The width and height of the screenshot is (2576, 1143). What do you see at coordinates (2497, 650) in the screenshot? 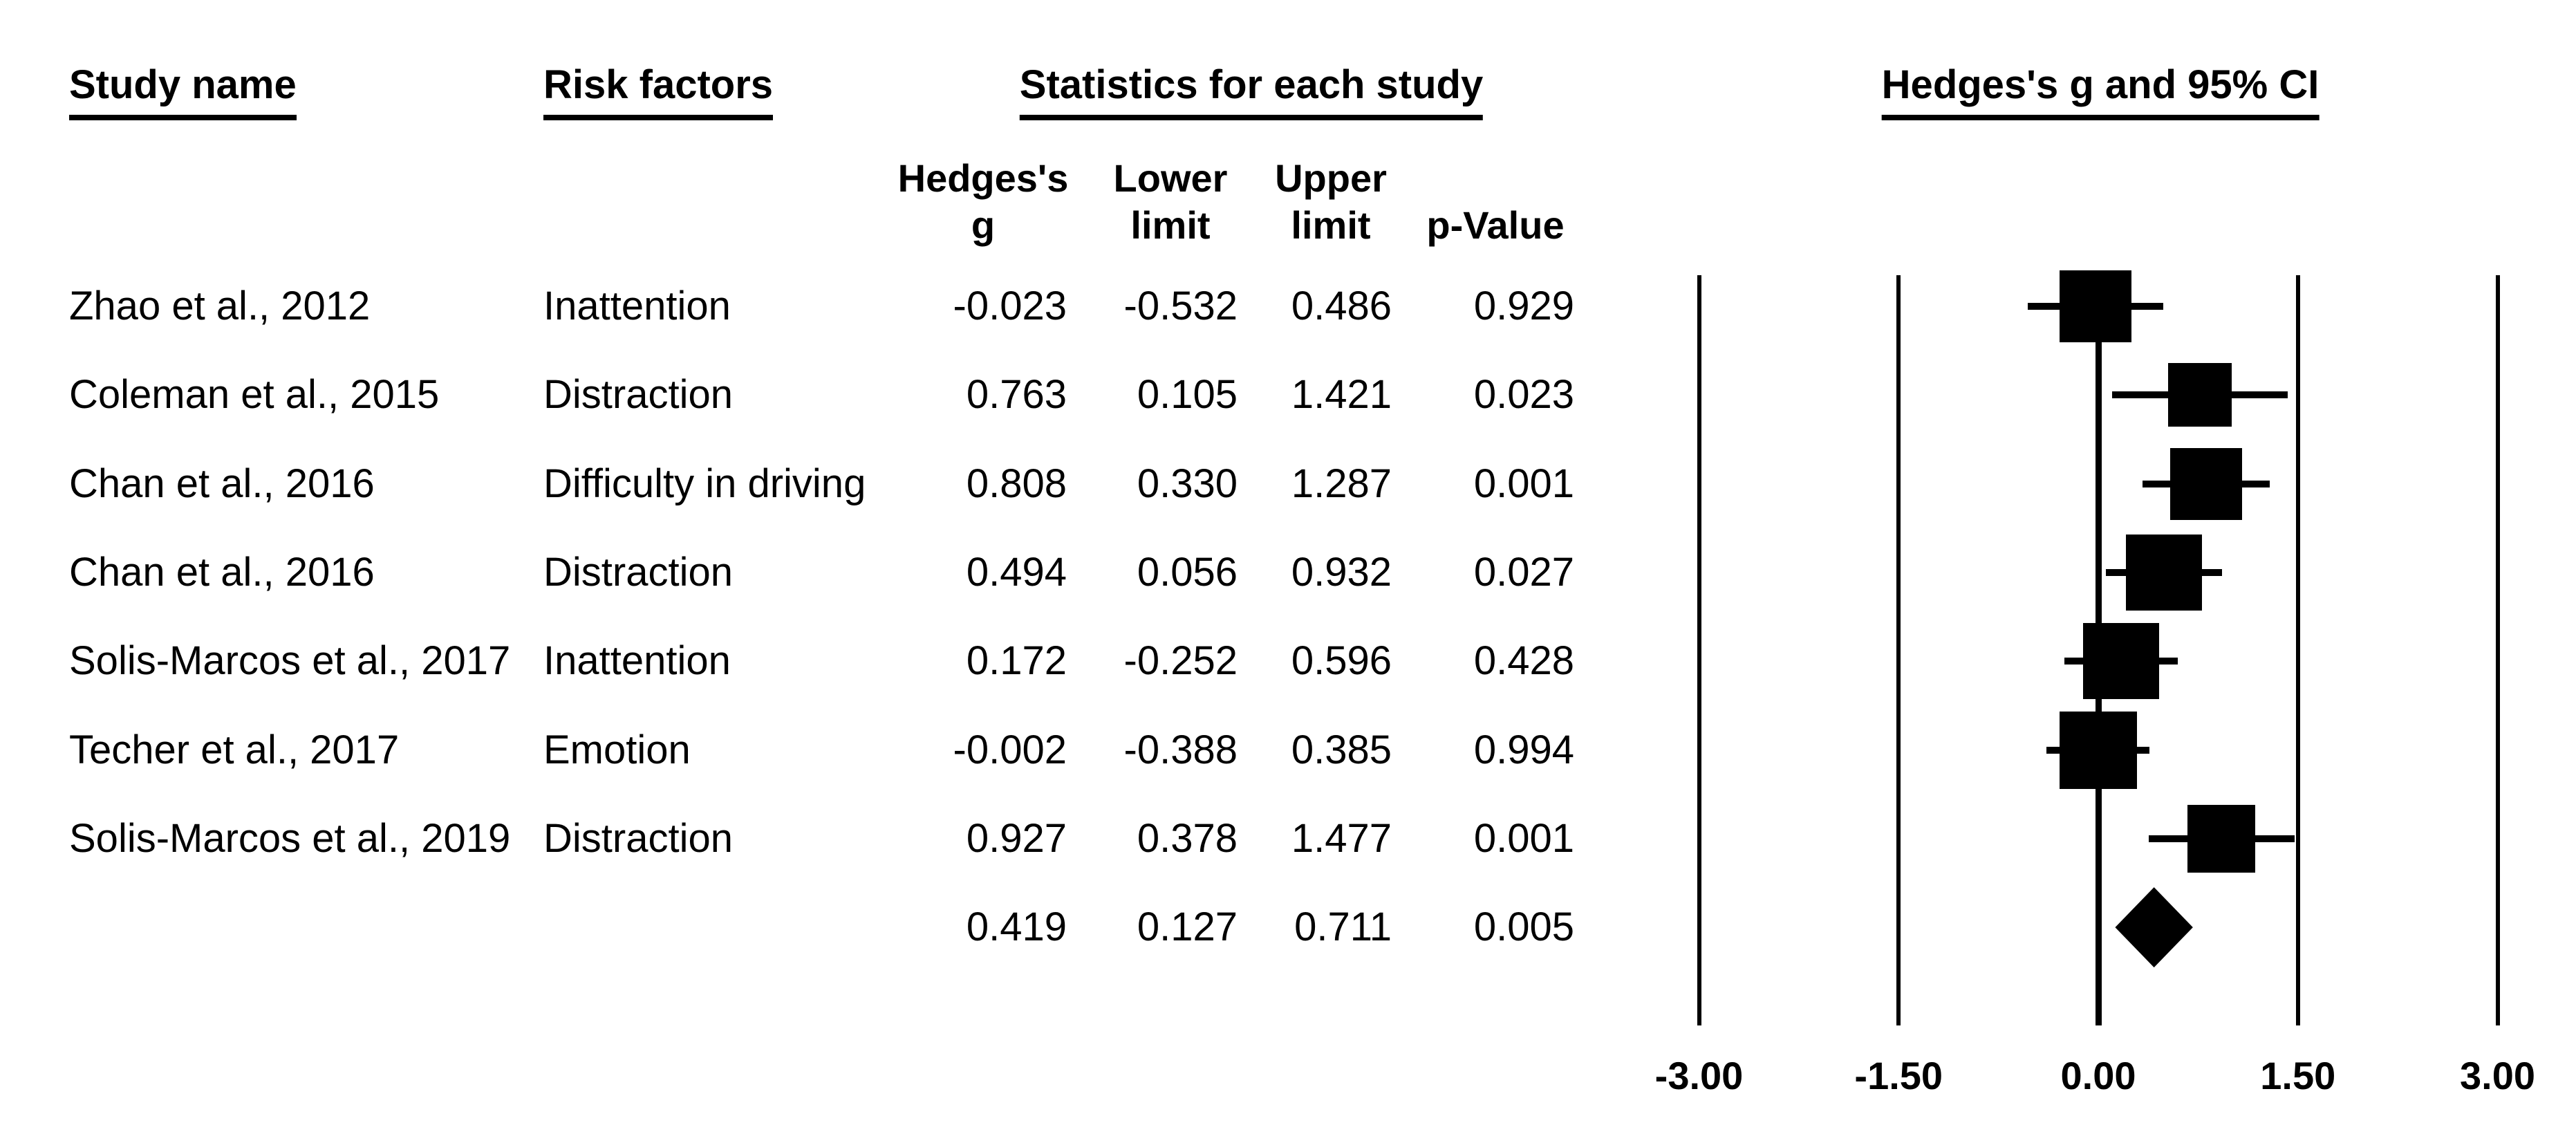
I see `axis-line-3.00` at bounding box center [2497, 650].